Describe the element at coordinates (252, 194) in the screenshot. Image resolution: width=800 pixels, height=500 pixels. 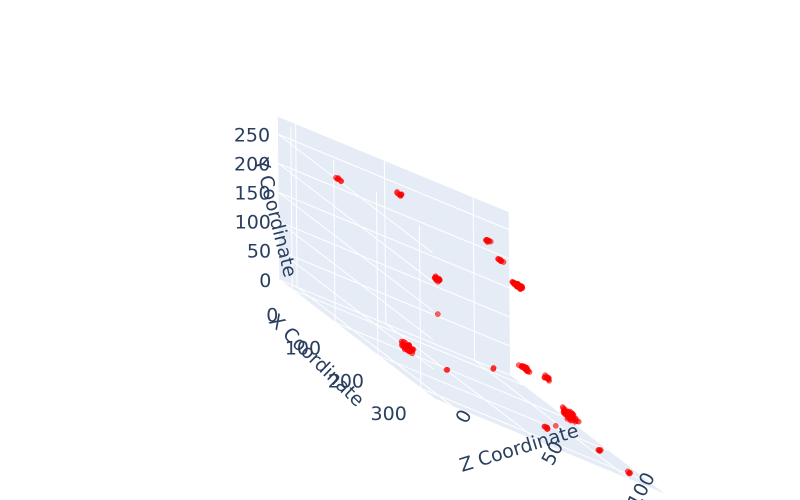
I see `y-tick-label: 150` at that location.